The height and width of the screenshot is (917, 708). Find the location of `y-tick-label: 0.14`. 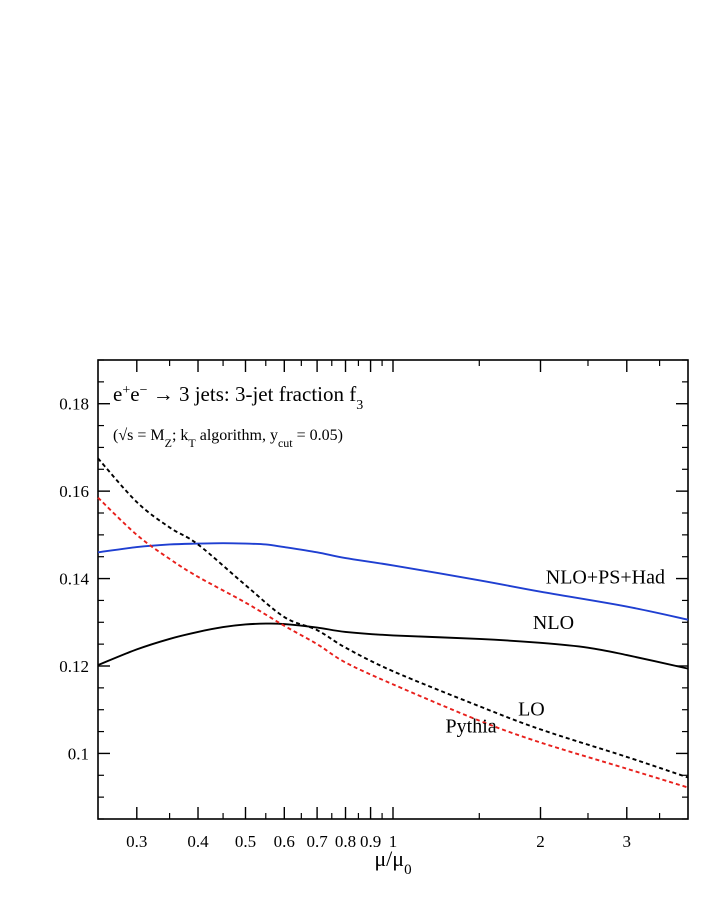

y-tick-label: 0.14 is located at coordinates (74, 579).